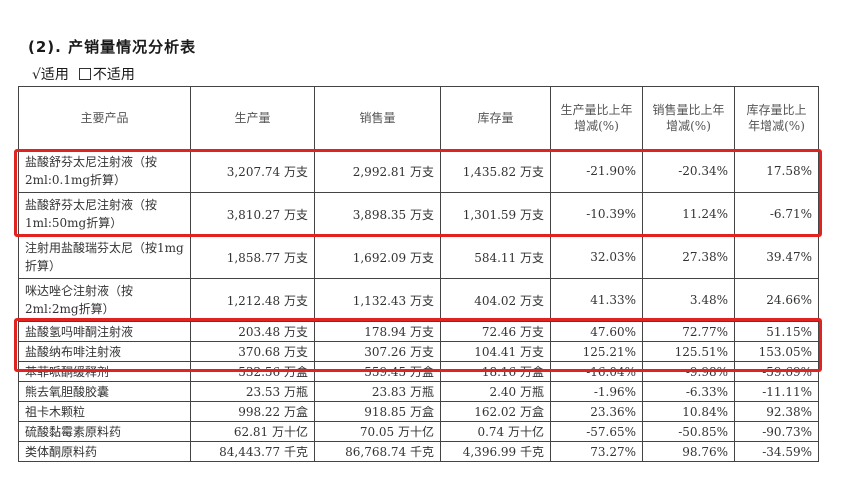 The width and height of the screenshot is (856, 492). What do you see at coordinates (104, 411) in the screenshot?
I see `product-name: 祖卡木颗粒` at bounding box center [104, 411].